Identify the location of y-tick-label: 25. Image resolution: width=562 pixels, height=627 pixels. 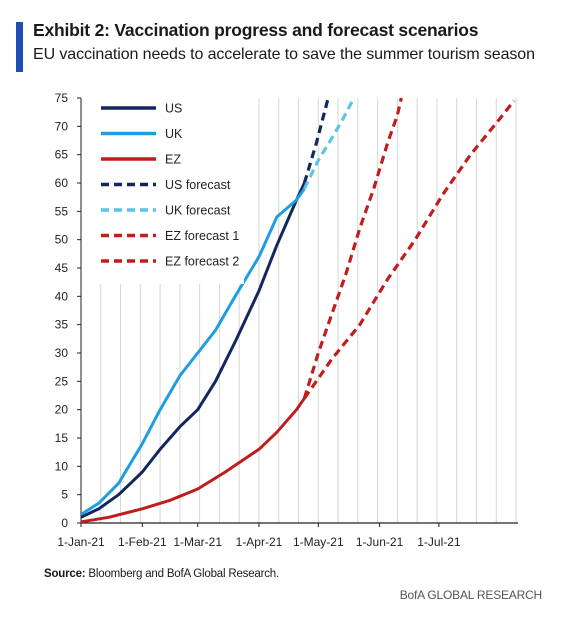
(62, 381).